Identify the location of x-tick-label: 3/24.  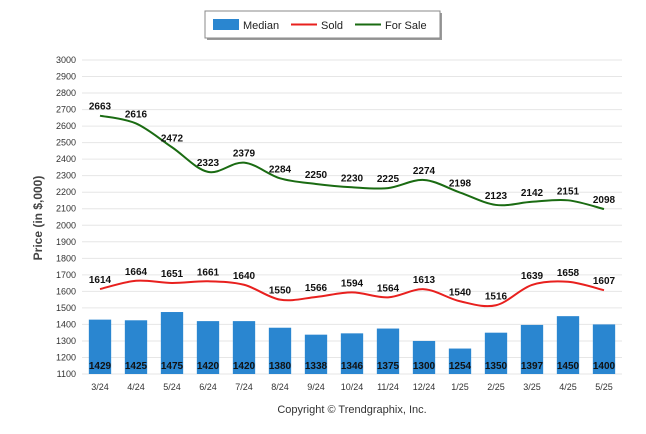
(100, 387).